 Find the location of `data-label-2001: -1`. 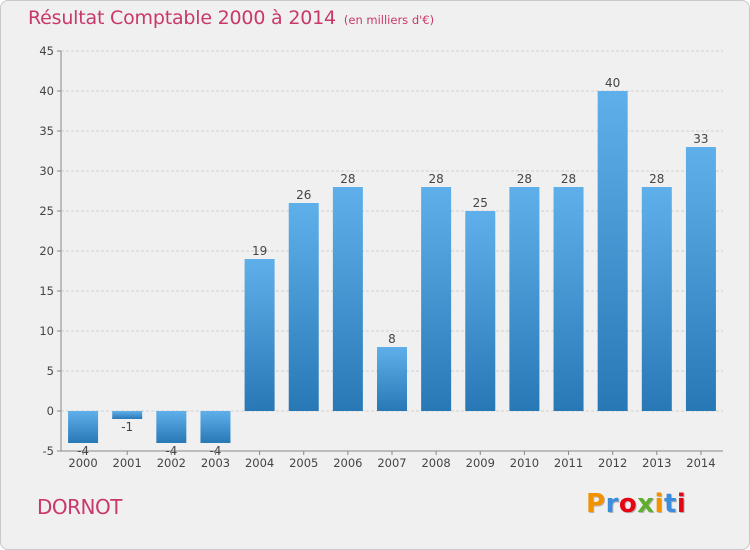

data-label-2001: -1 is located at coordinates (127, 427).